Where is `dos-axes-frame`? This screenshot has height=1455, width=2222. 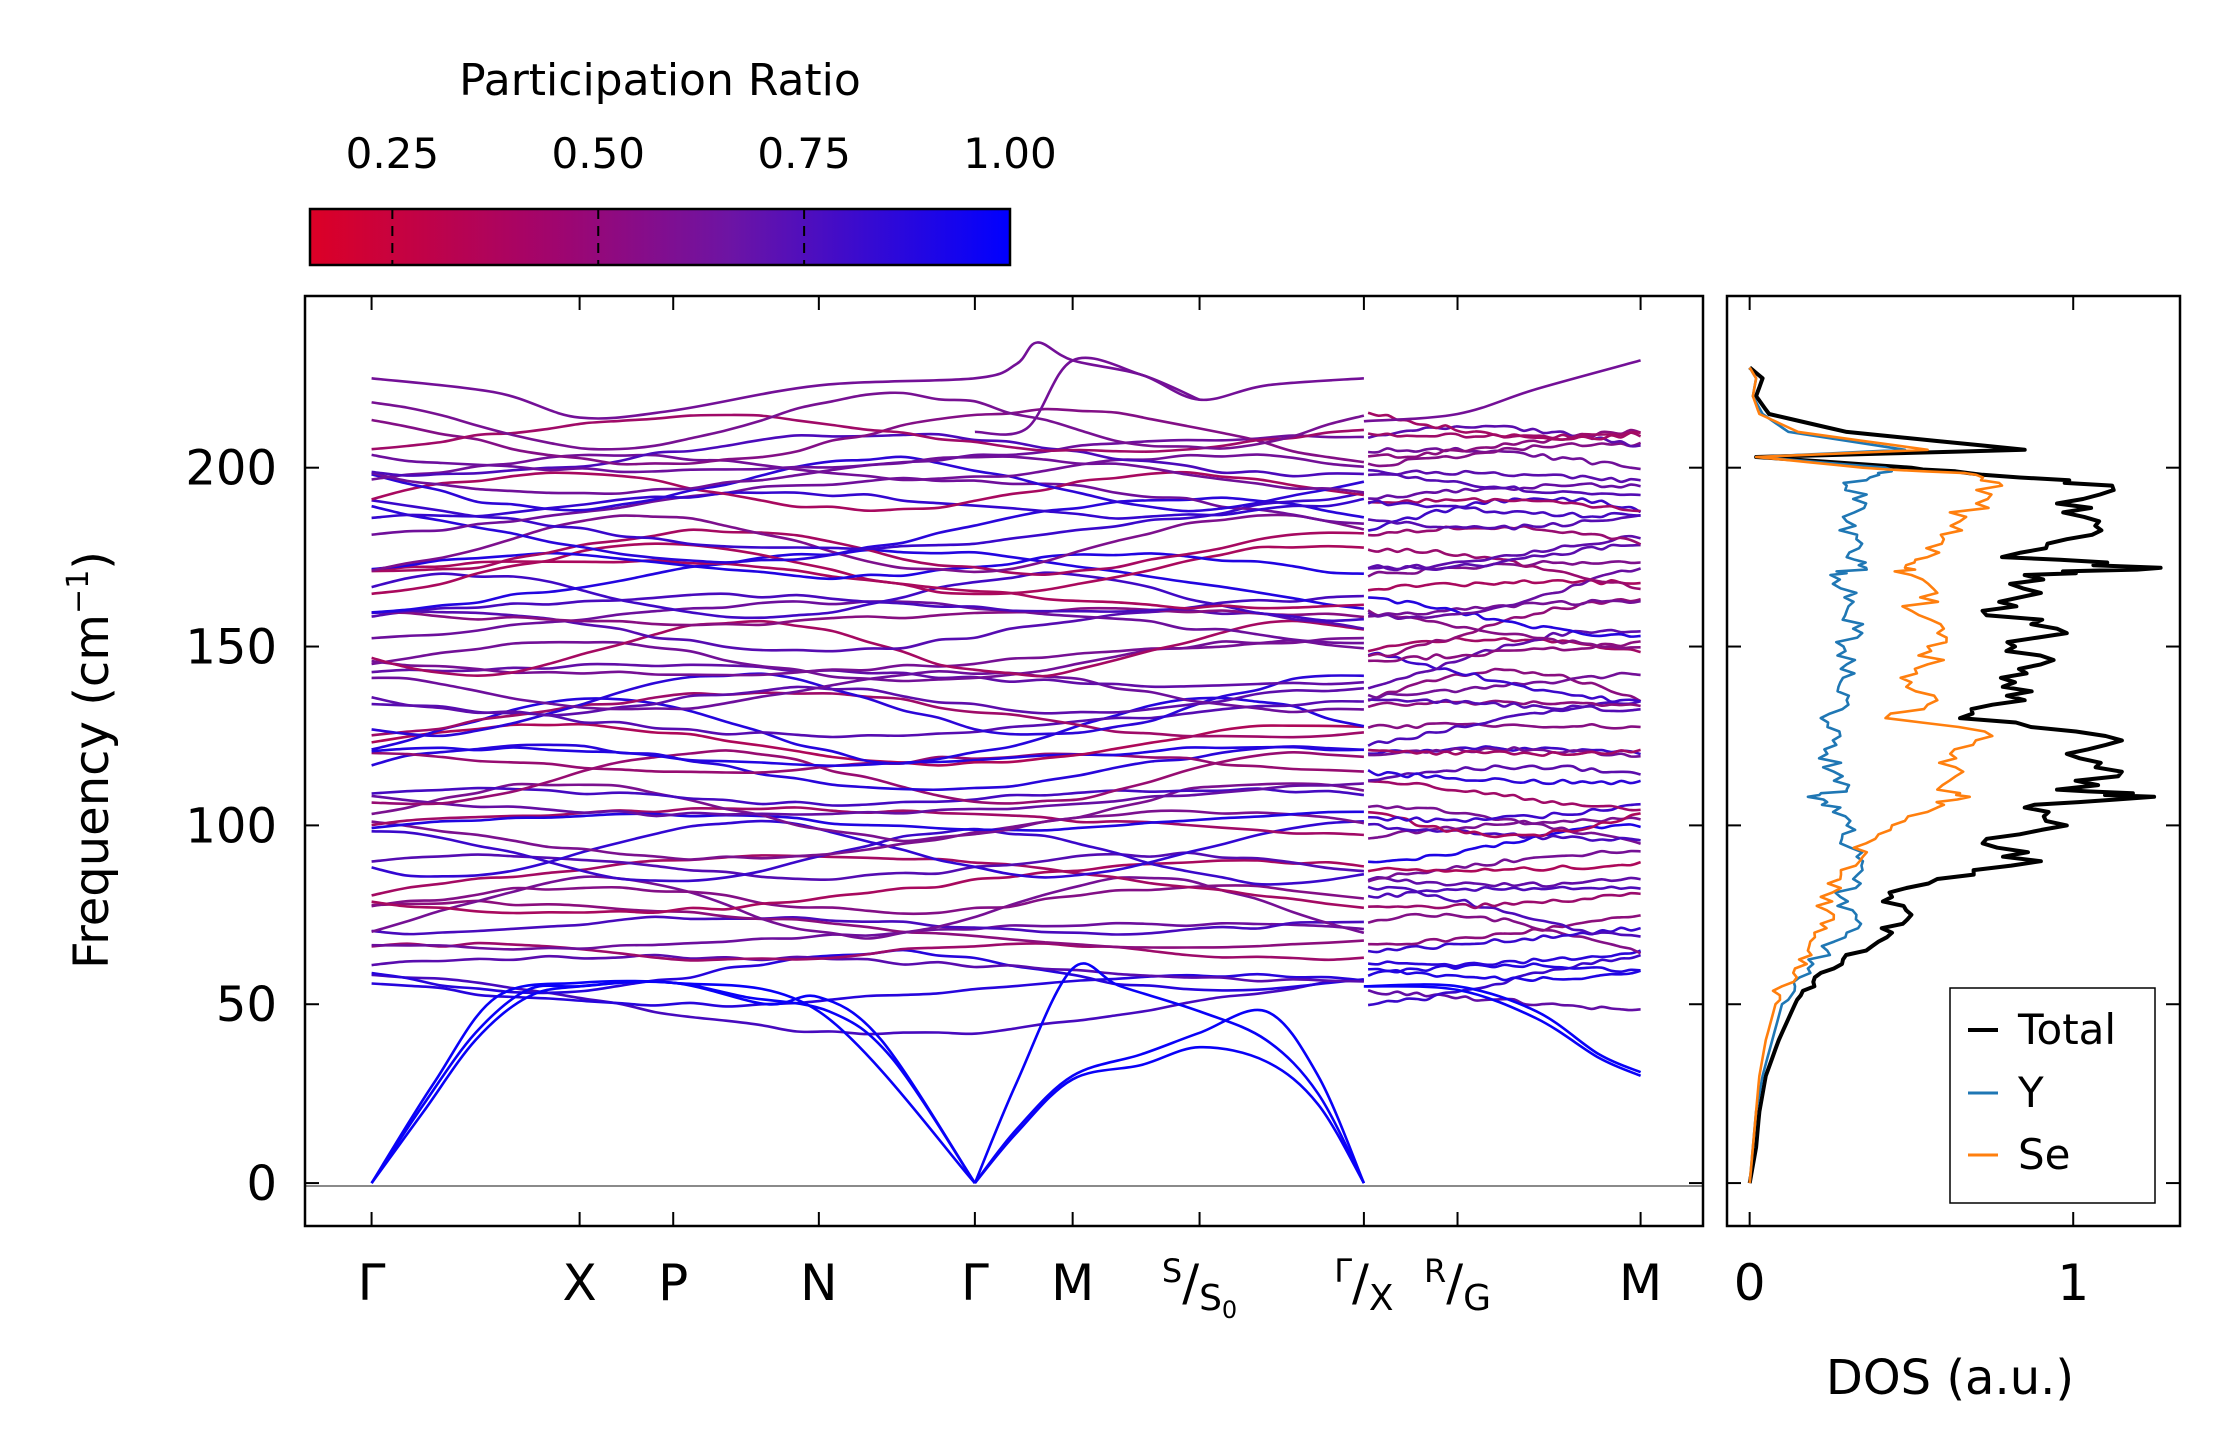 dos-axes-frame is located at coordinates (1953, 761).